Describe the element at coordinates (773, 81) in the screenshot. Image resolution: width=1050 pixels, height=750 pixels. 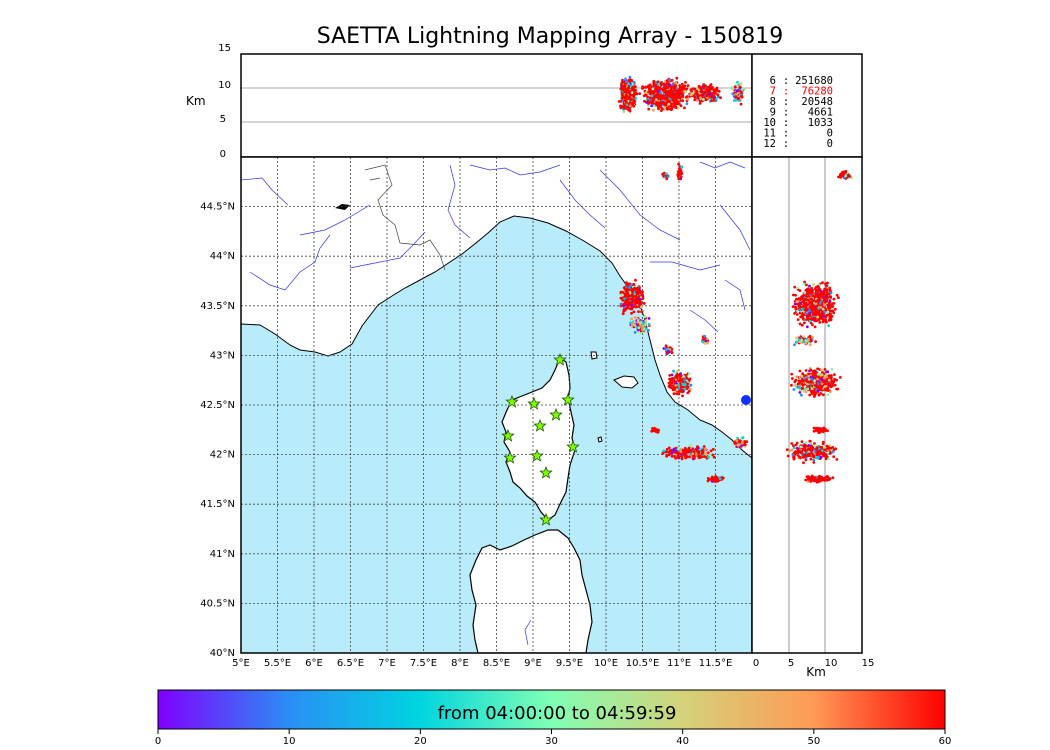
I see `station-count-stations: 6` at that location.